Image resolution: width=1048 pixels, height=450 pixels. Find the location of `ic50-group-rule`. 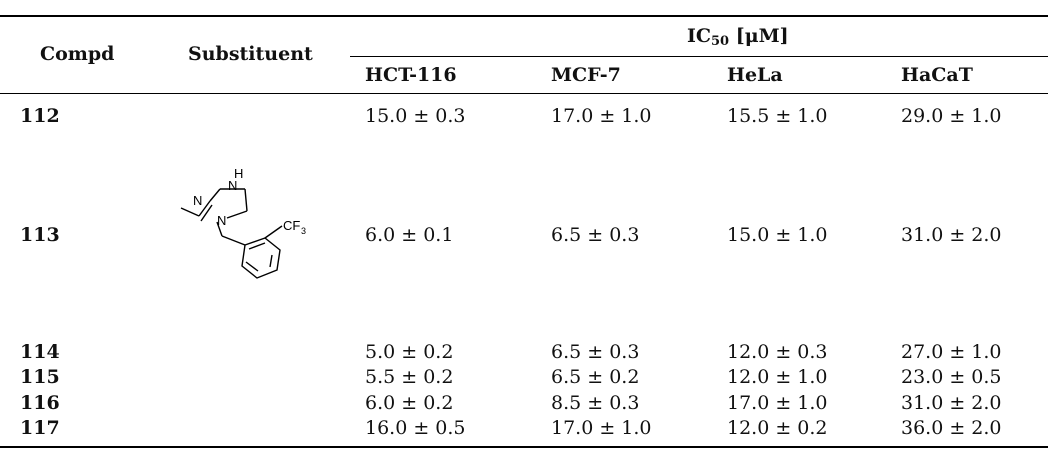

ic50-group-rule is located at coordinates (699, 56).